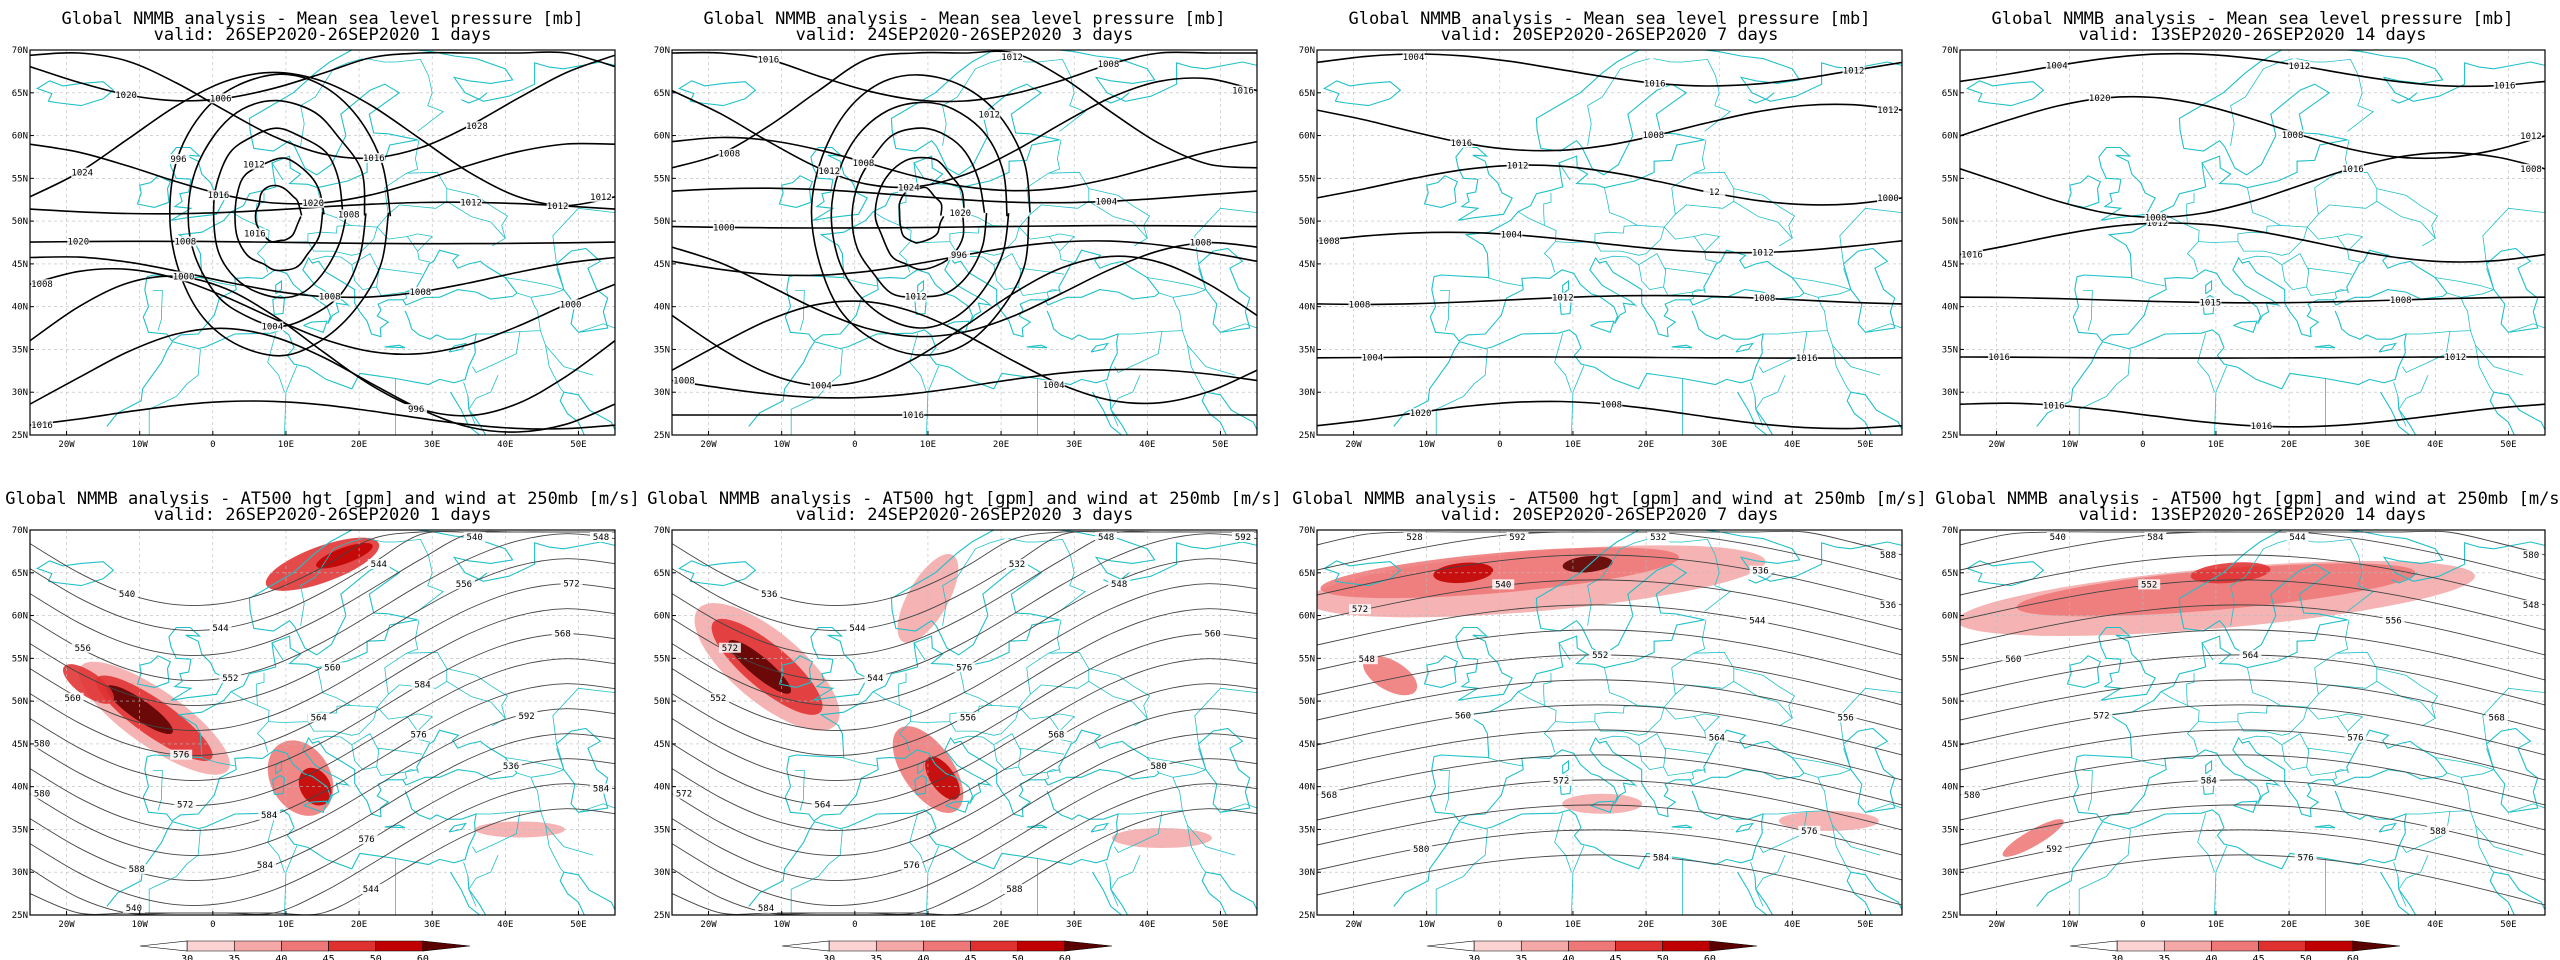 This screenshot has height=960, width=2560. I want to click on contour-label: 544, so click(371, 890).